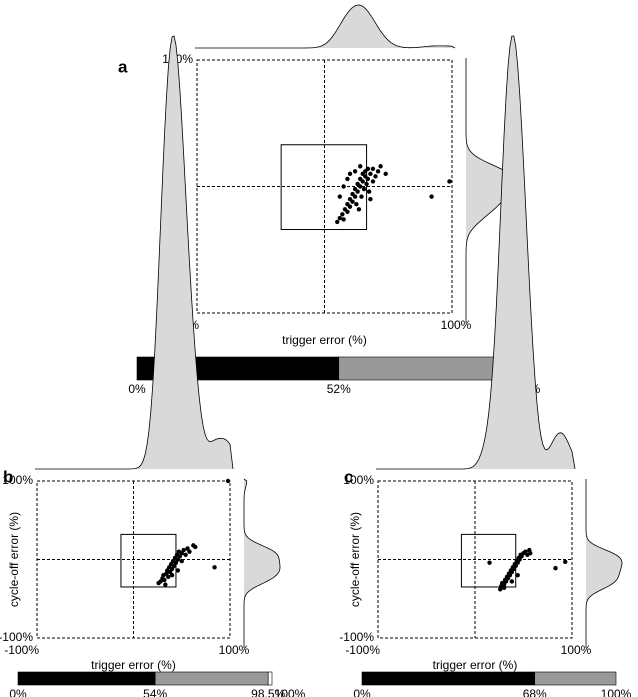  Describe the element at coordinates (123, 66) in the screenshot. I see `panel-letter: a` at that location.